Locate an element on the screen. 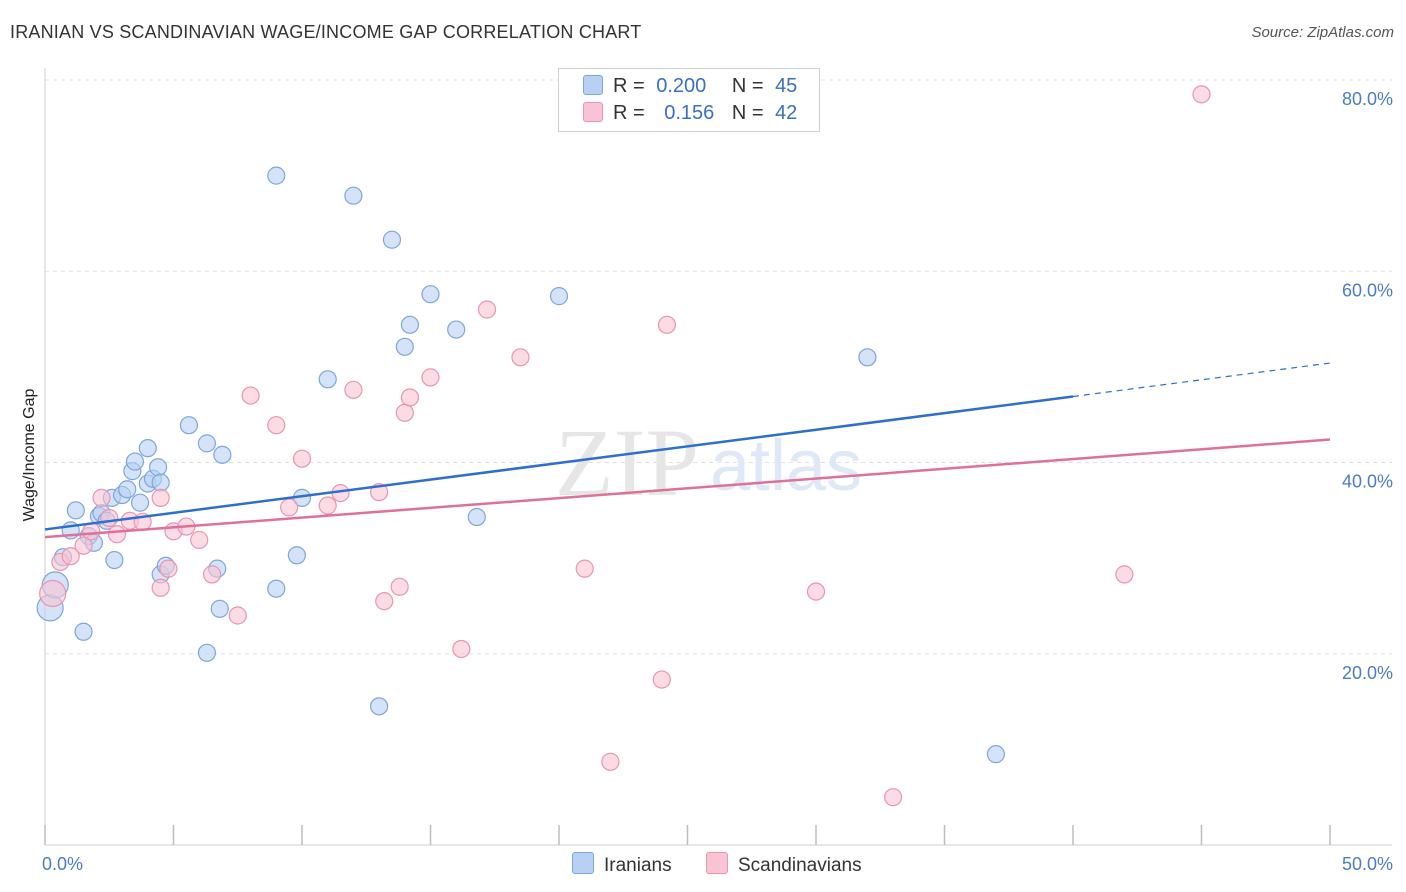 Image resolution: width=1406 pixels, height=892 pixels. legend-n-value: 42 is located at coordinates (786, 113).